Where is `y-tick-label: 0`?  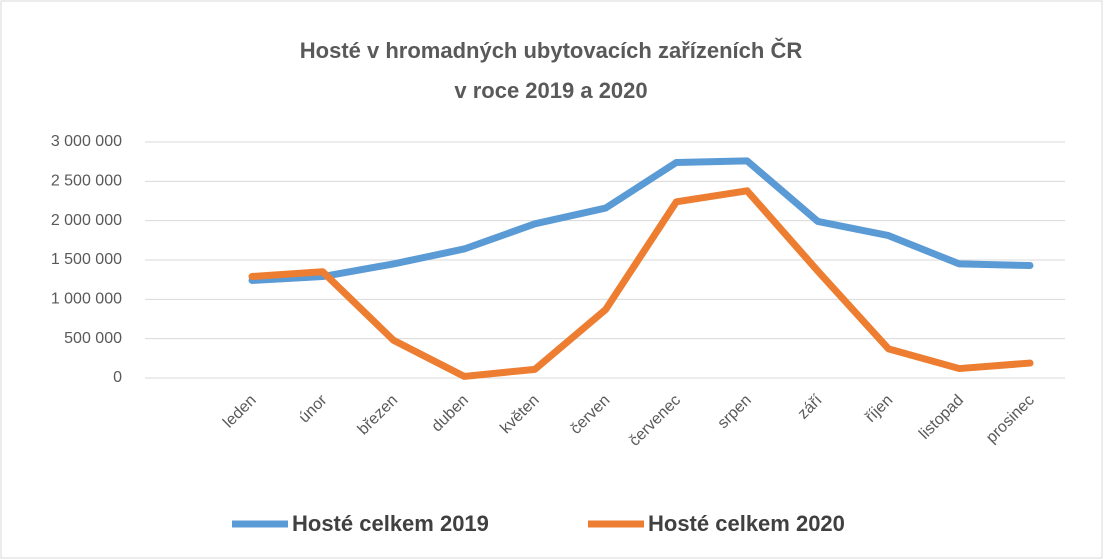 y-tick-label: 0 is located at coordinates (117, 377).